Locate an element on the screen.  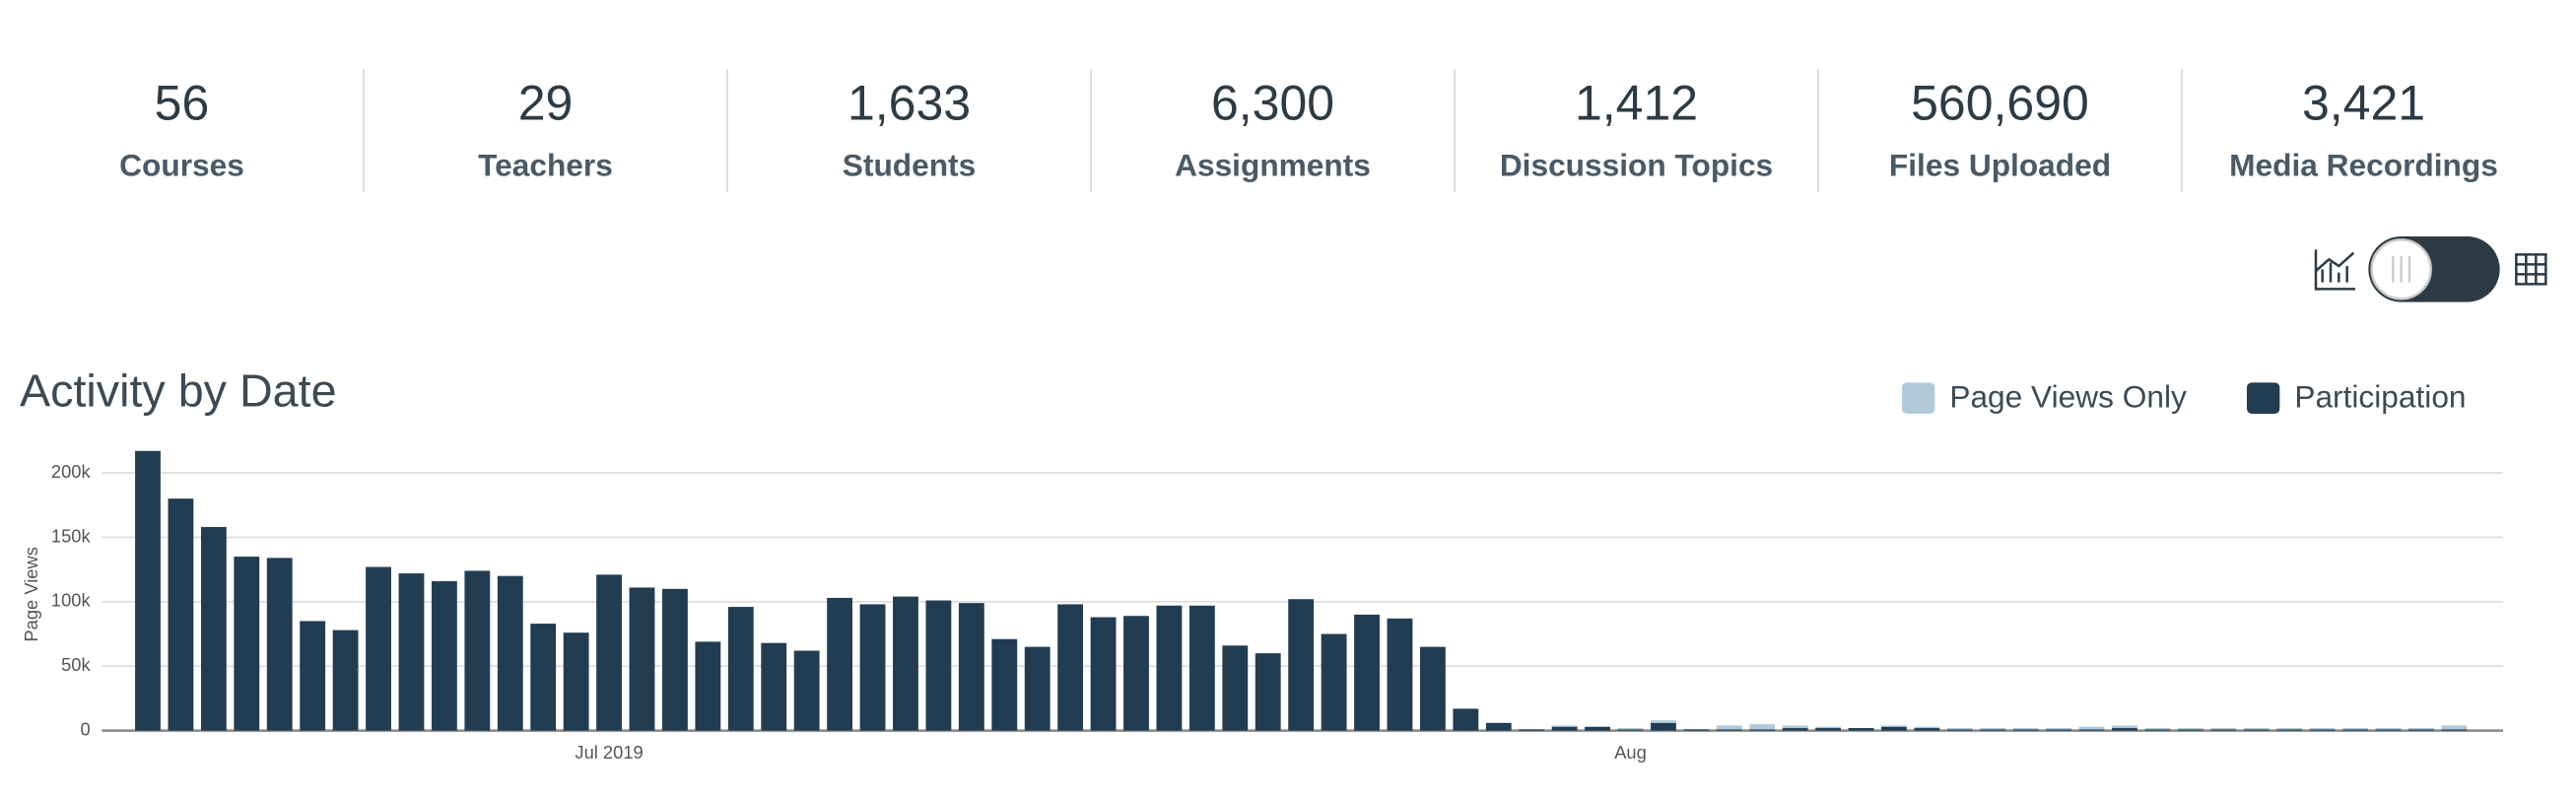
y-tick-label: 200k is located at coordinates (71, 471).